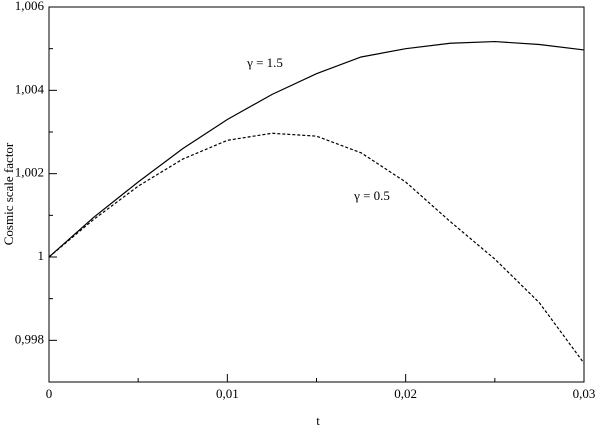  Describe the element at coordinates (8, 193) in the screenshot. I see `y-axis-label: Cosmic scale factor` at that location.